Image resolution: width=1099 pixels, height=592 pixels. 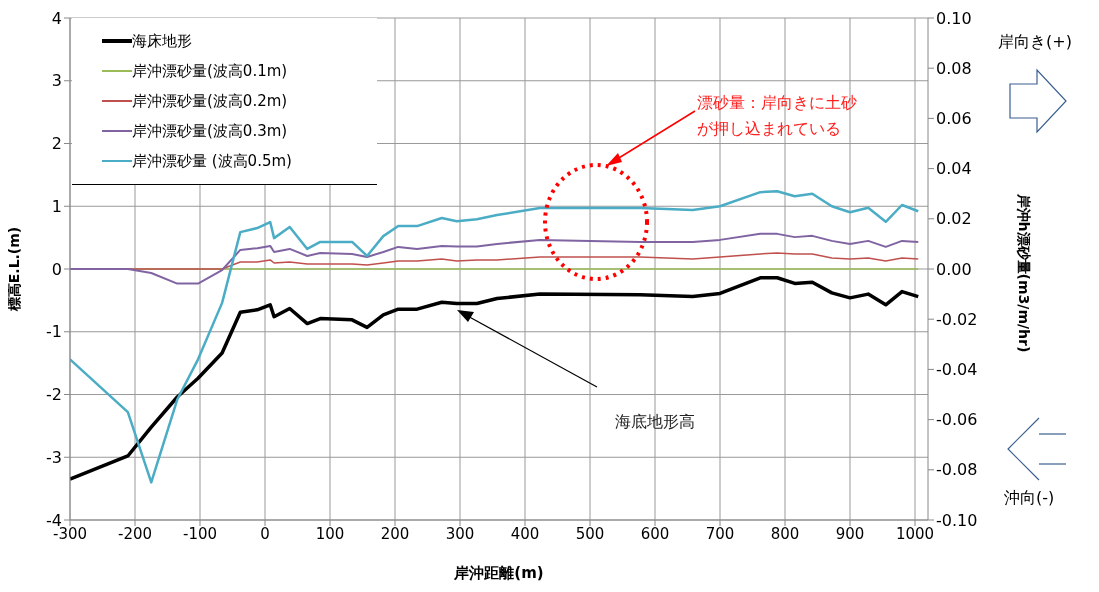 What do you see at coordinates (957, 470) in the screenshot?
I see `y2-tick-label: -0.08` at bounding box center [957, 470].